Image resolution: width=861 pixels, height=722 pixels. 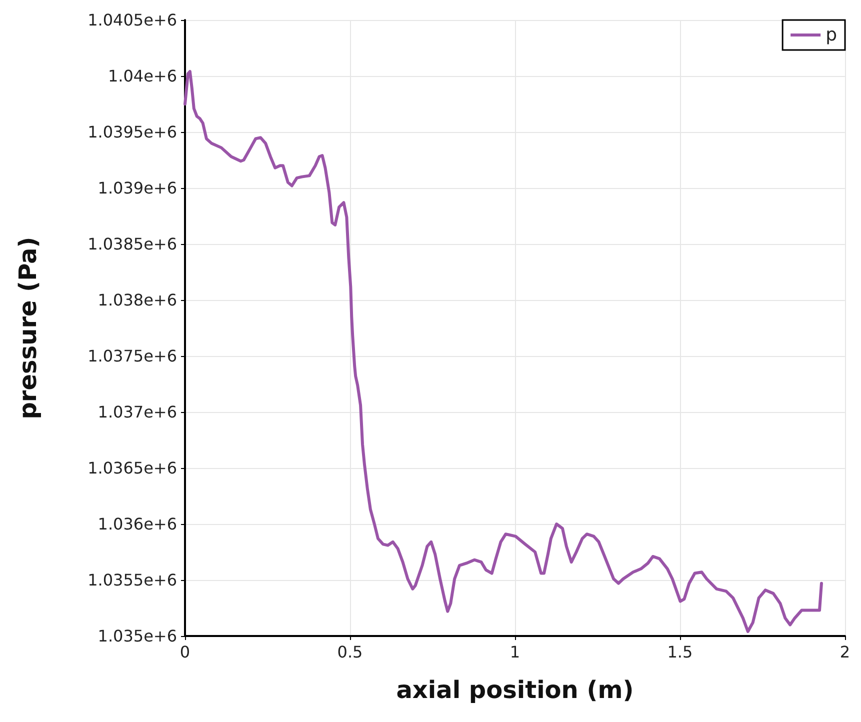 I want to click on y-tick-label: 1.039e+6, so click(x=137, y=188).